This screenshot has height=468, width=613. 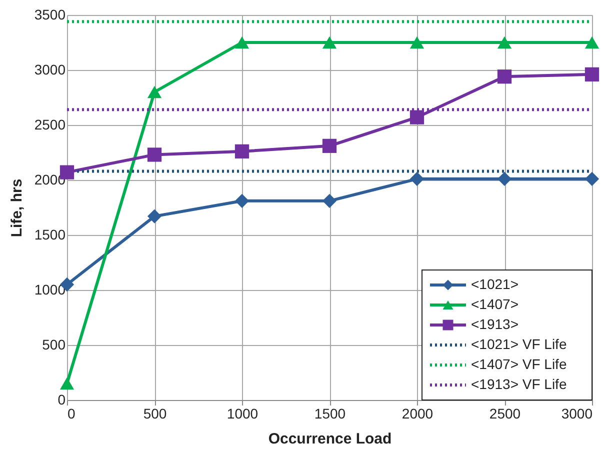 What do you see at coordinates (519, 384) in the screenshot?
I see `legend-label: <1913> VF Life` at bounding box center [519, 384].